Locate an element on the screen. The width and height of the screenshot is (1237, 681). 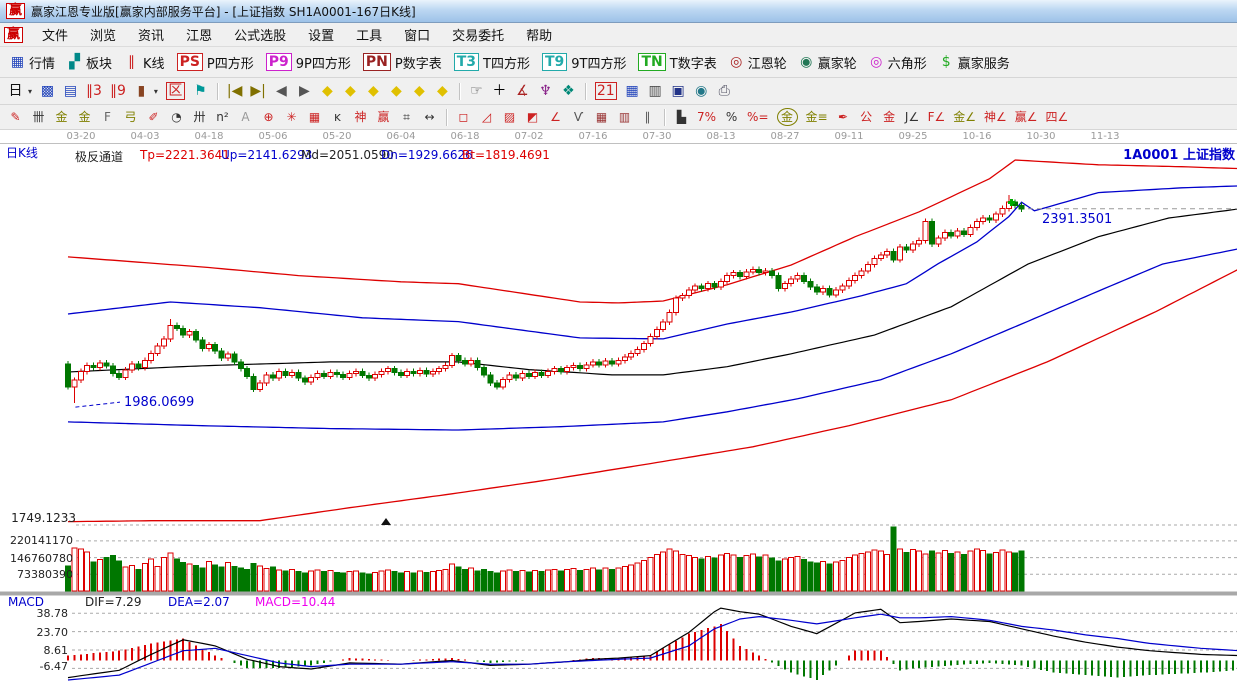
tool-angle-j: J∠ is located at coordinates (912, 117).